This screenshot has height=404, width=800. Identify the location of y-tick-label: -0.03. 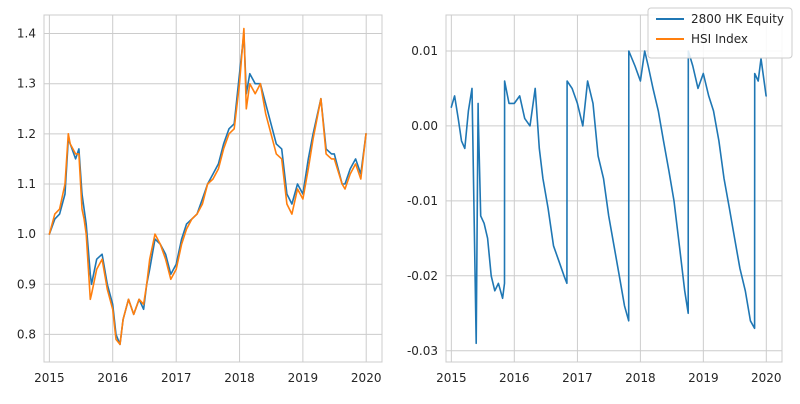
(422, 351).